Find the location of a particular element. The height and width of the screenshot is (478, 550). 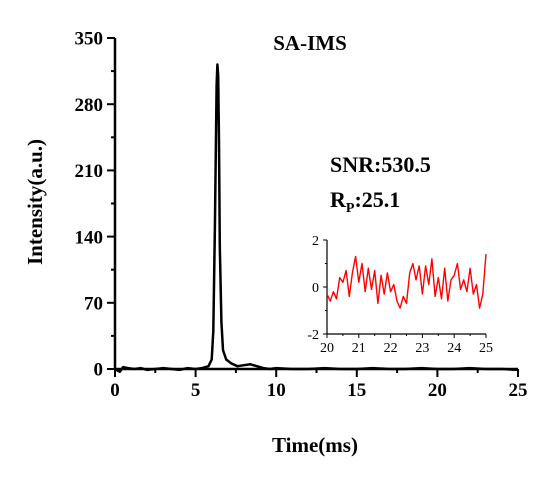

inset-x-tick-label: 25 is located at coordinates (486, 348).